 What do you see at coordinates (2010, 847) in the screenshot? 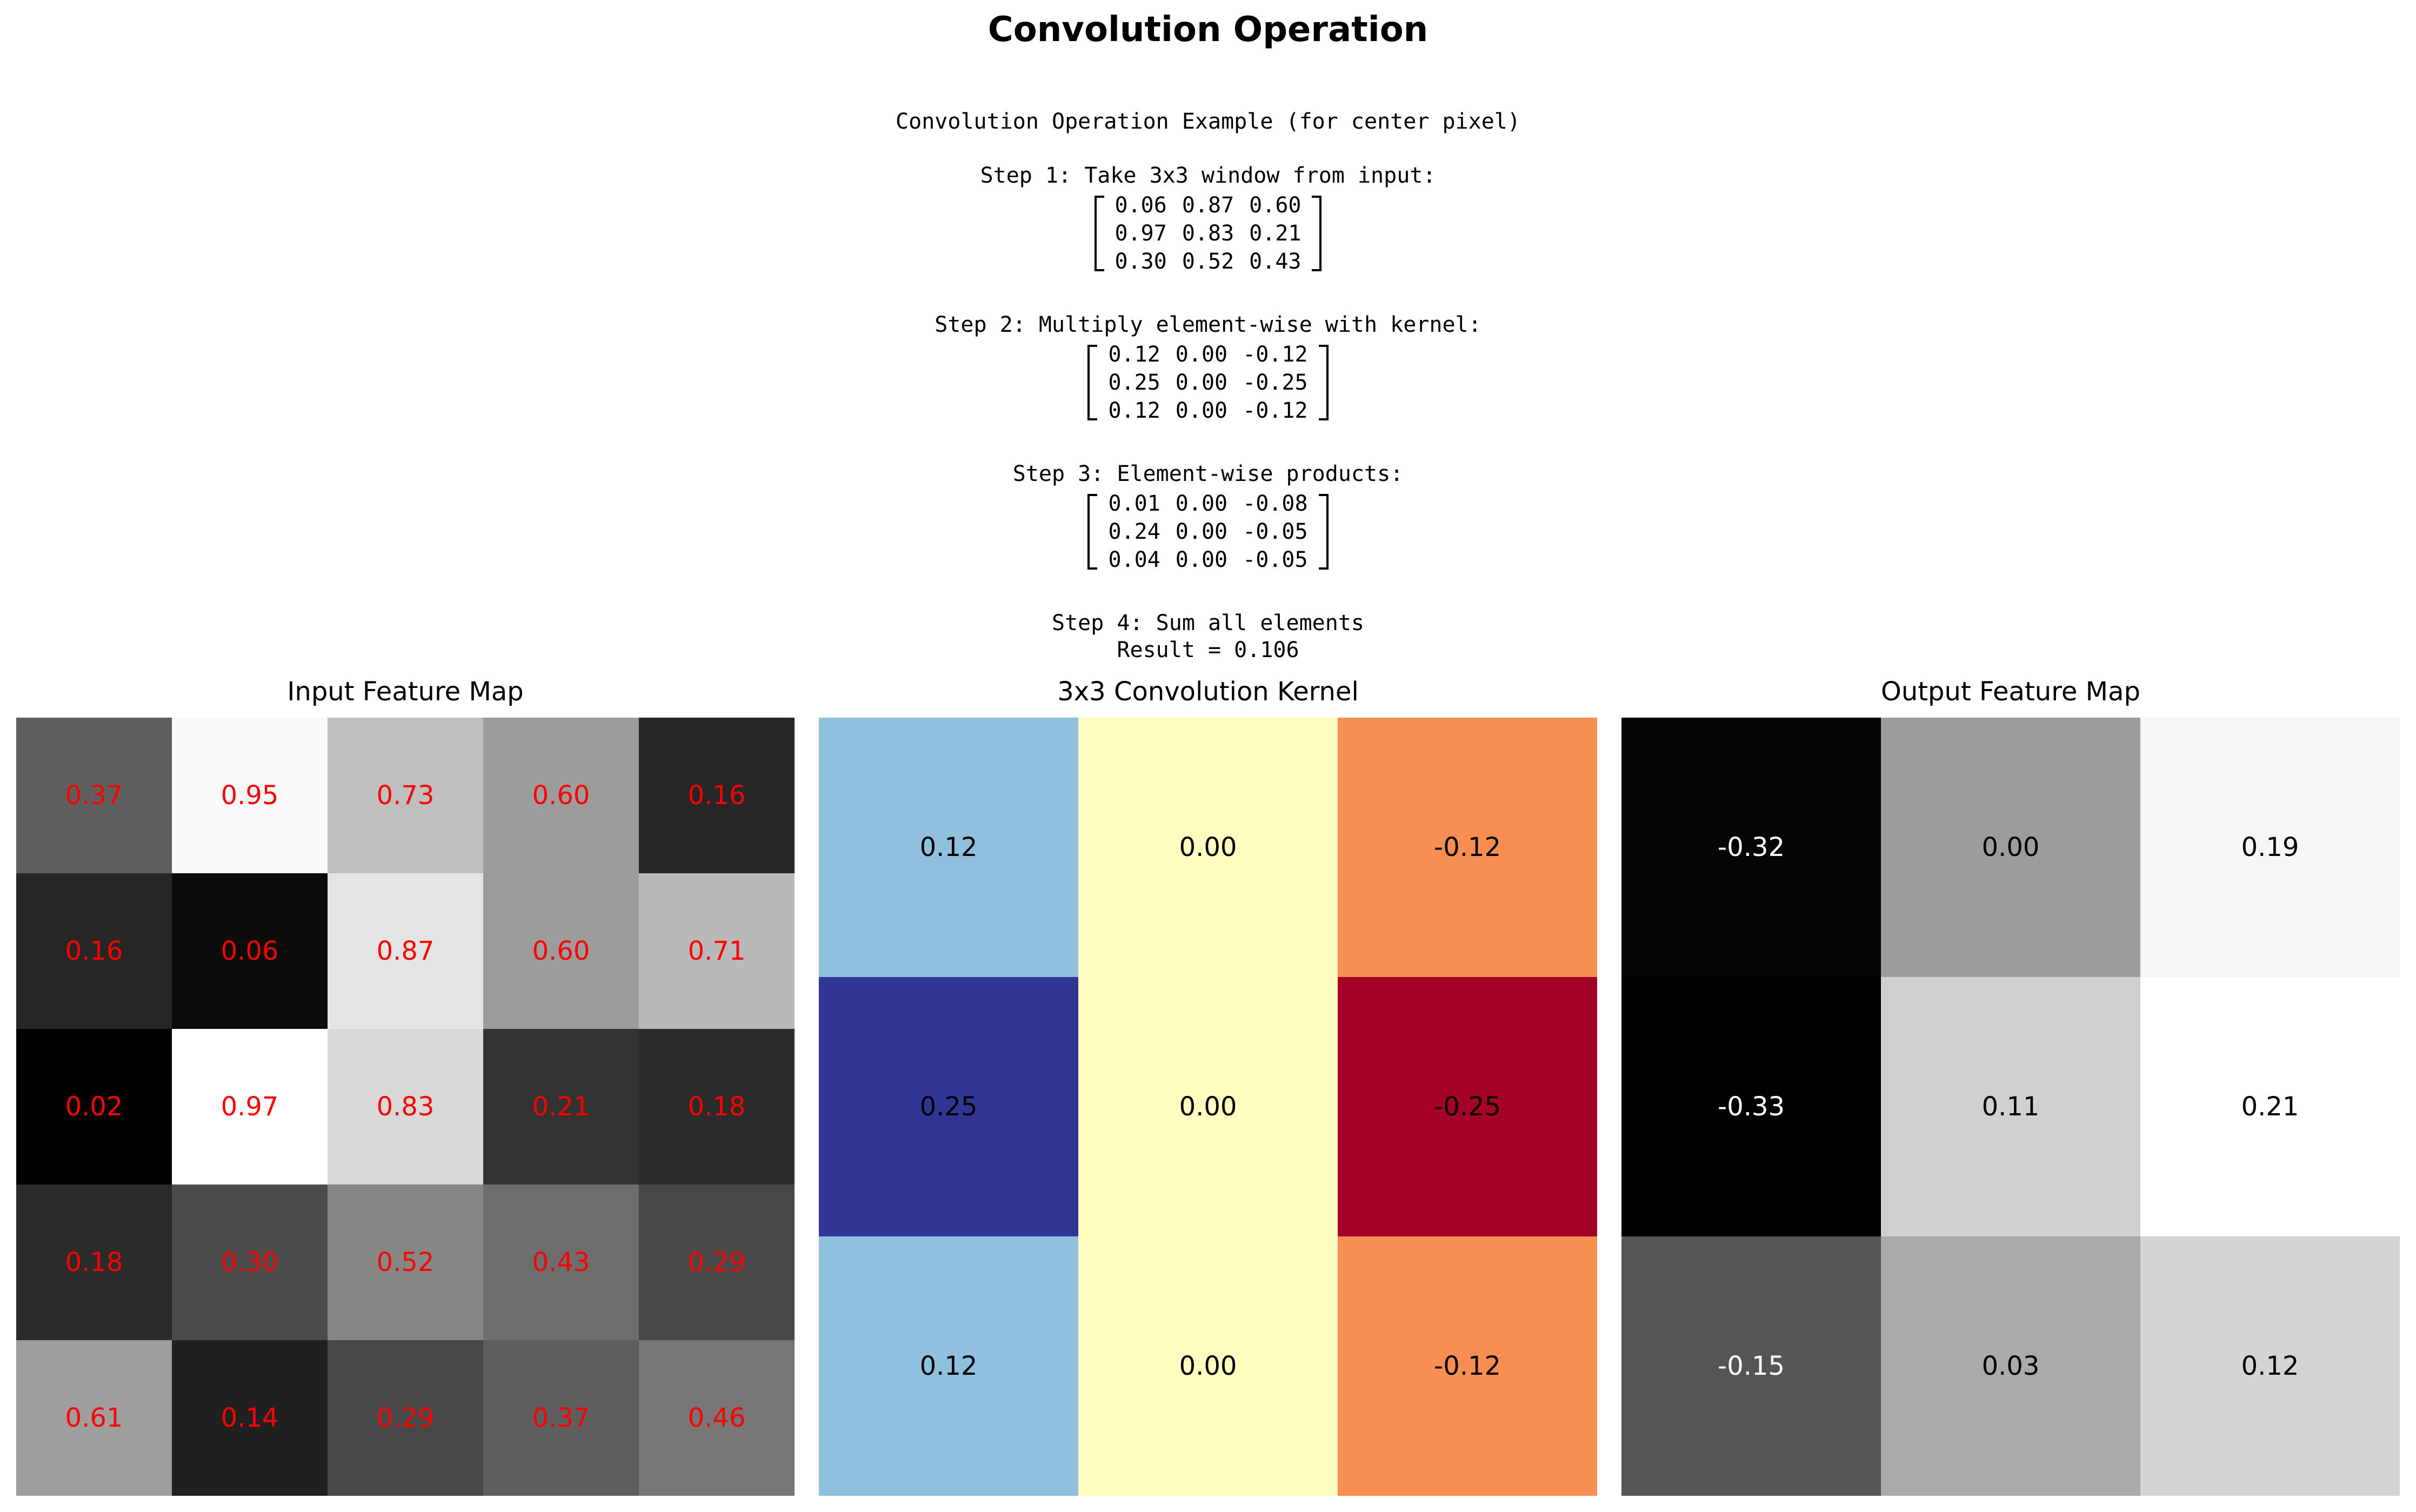
I see `output-cell-0-1: 0.00` at bounding box center [2010, 847].